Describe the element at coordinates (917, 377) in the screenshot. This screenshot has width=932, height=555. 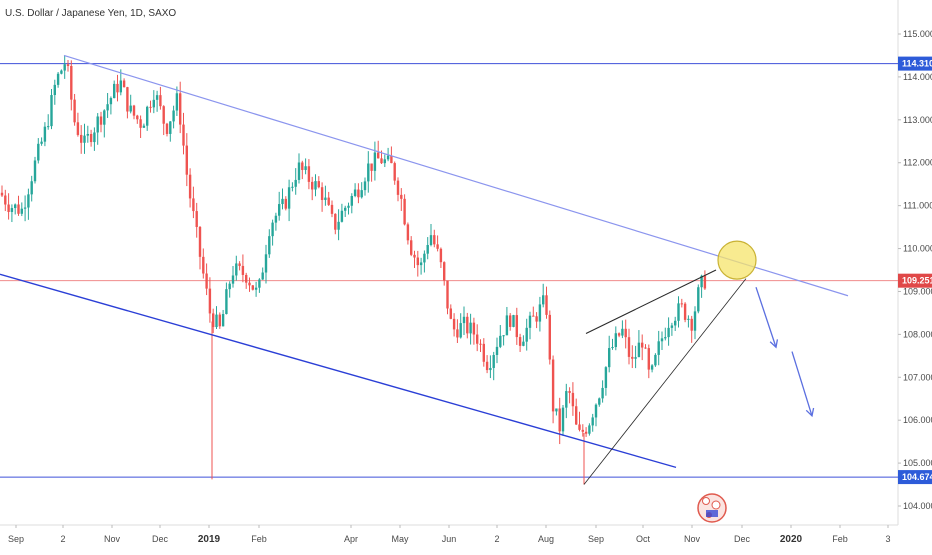
I see `y-tick-label: 107.000` at that location.